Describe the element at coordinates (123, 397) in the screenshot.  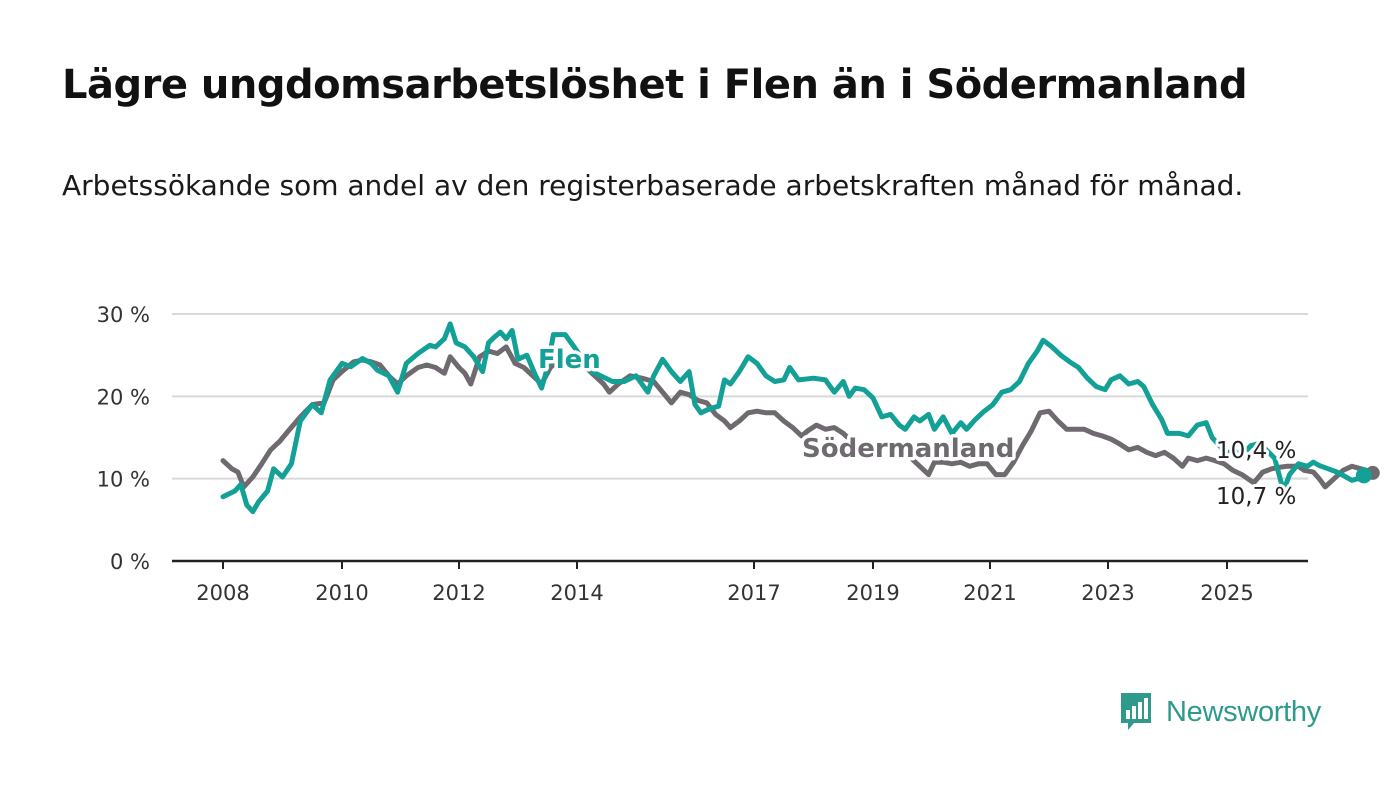
I see `y-tick-label: 20 %` at that location.